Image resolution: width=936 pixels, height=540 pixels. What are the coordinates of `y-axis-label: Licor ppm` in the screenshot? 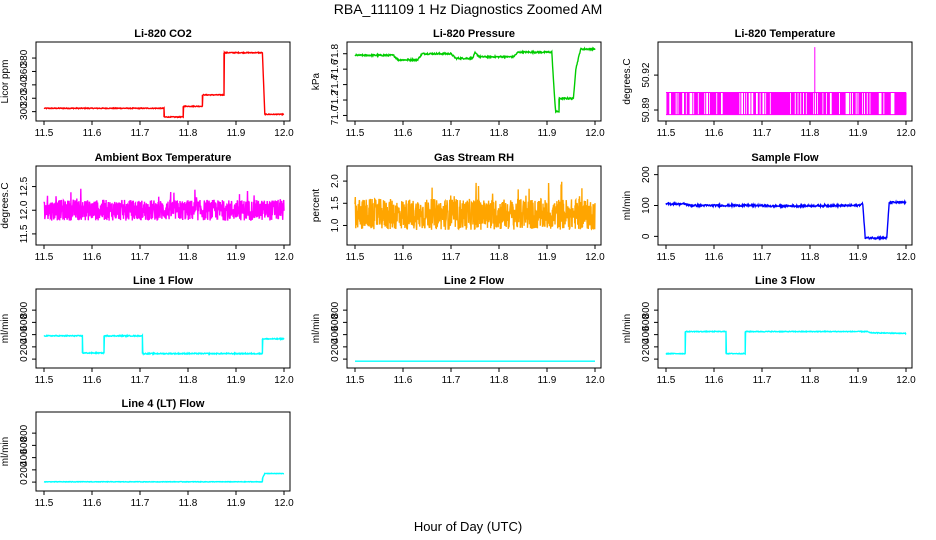 It's located at (5, 82).